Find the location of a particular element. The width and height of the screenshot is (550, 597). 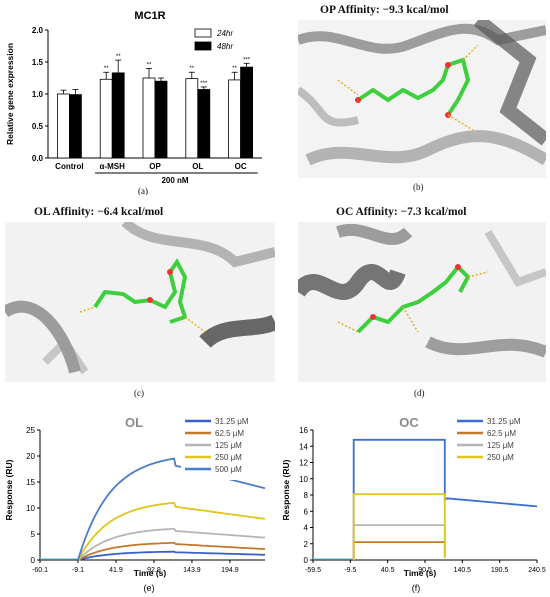

chart-f-xtick-label: 190.5 is located at coordinates (500, 570).